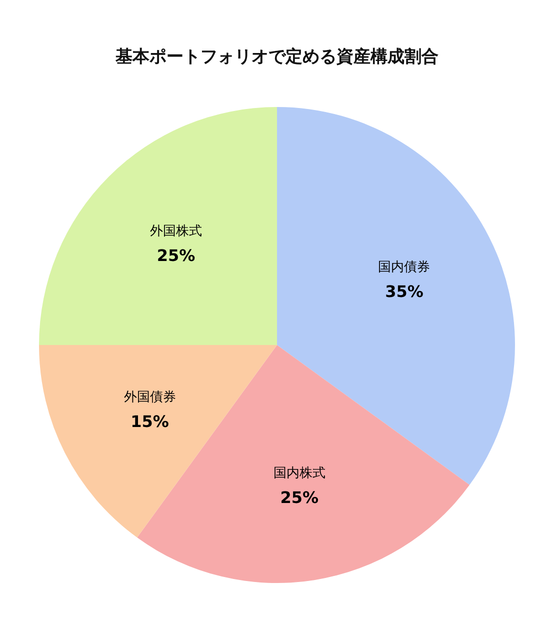 This screenshot has height=629, width=554. What do you see at coordinates (176, 232) in the screenshot?
I see `slice-label: 外国株式` at bounding box center [176, 232].